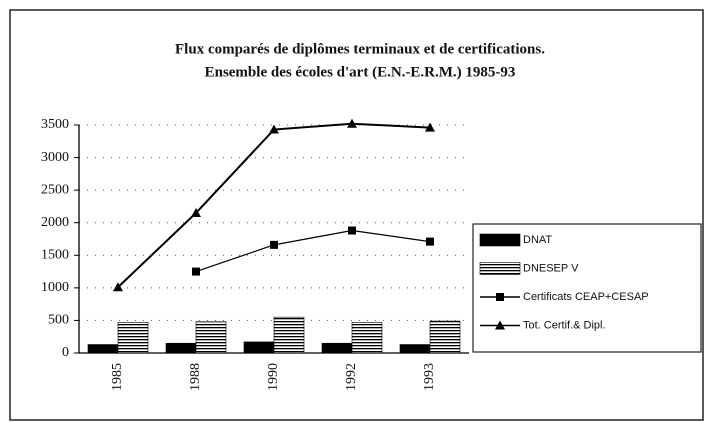  Describe the element at coordinates (55, 124) in the screenshot. I see `y-tick-label: 3500` at that location.